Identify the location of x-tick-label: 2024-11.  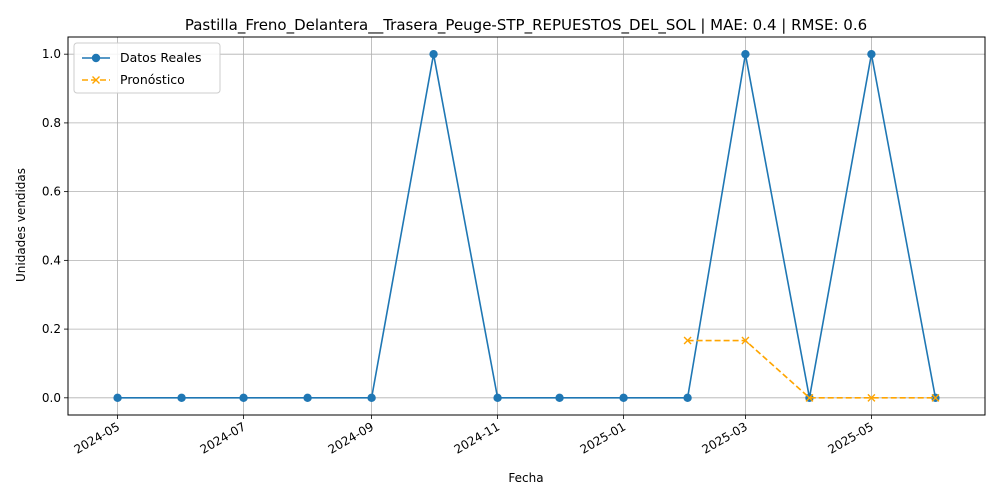
(477, 437).